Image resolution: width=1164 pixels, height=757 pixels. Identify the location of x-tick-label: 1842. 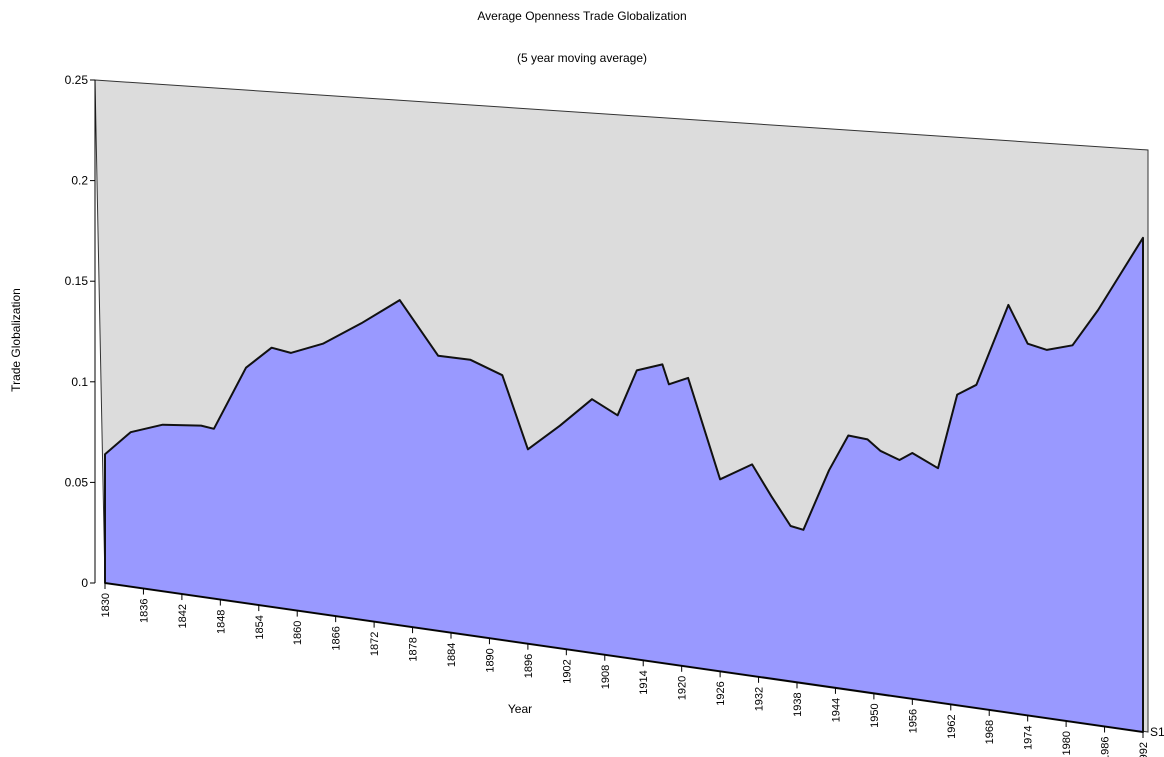
(183, 616).